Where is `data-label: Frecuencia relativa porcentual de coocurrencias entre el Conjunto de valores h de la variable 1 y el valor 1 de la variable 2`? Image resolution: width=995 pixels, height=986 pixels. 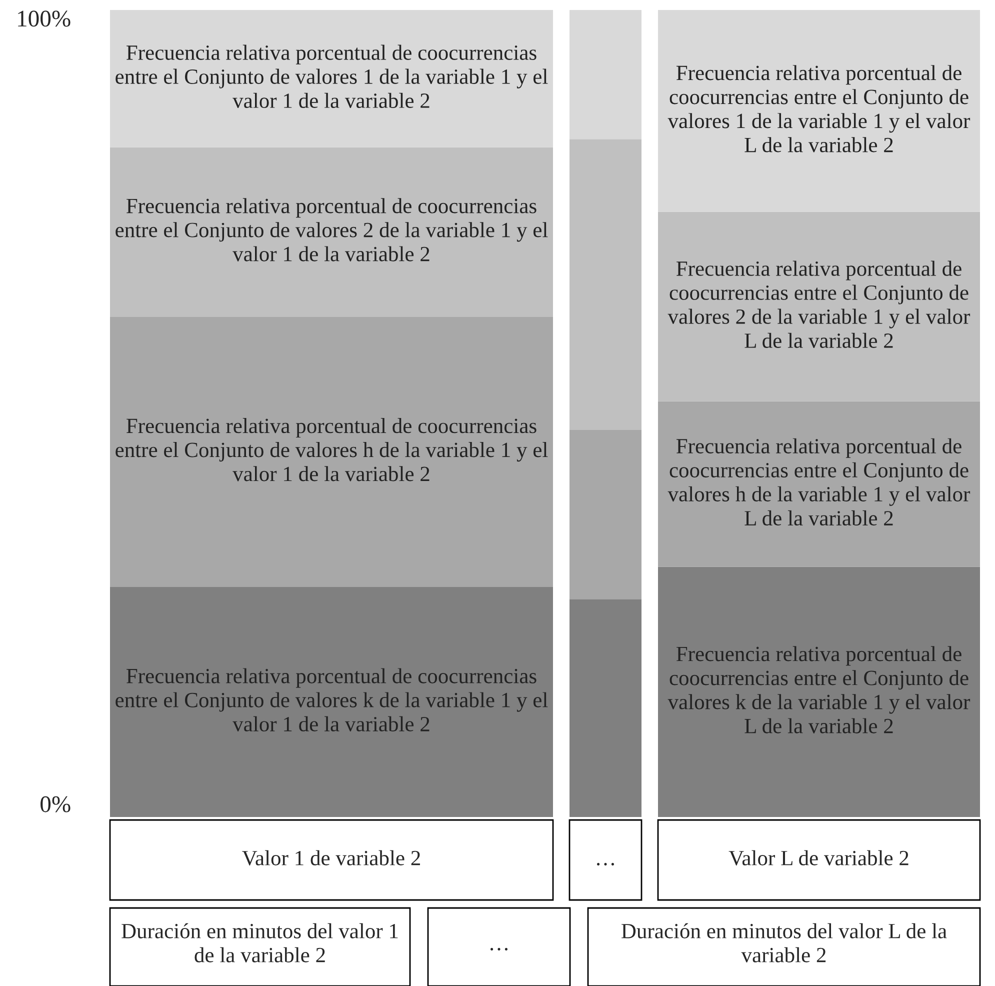
data-label: Frecuencia relativa porcentual de coocurrencias entre el Conjunto de valores h de la variable 1 y el valor 1 de la variable 2 is located at coordinates (332, 450).